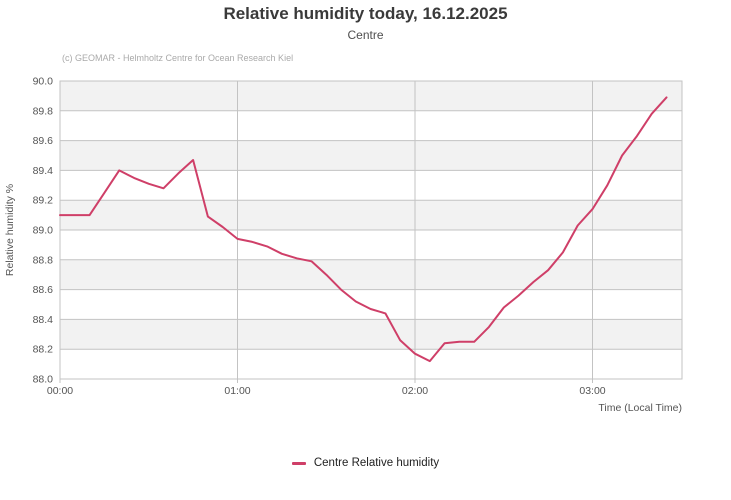  Describe the element at coordinates (43, 380) in the screenshot. I see `y-tick-label: 88.0` at that location.